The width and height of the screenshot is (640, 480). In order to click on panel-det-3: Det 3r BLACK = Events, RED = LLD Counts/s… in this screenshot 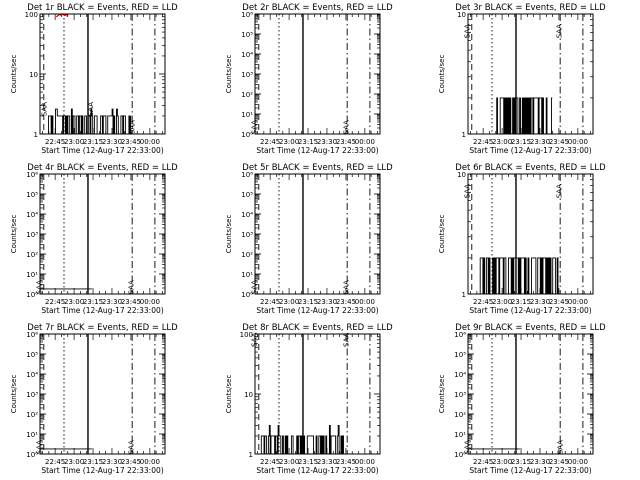, I will do `click(522, 79)`.